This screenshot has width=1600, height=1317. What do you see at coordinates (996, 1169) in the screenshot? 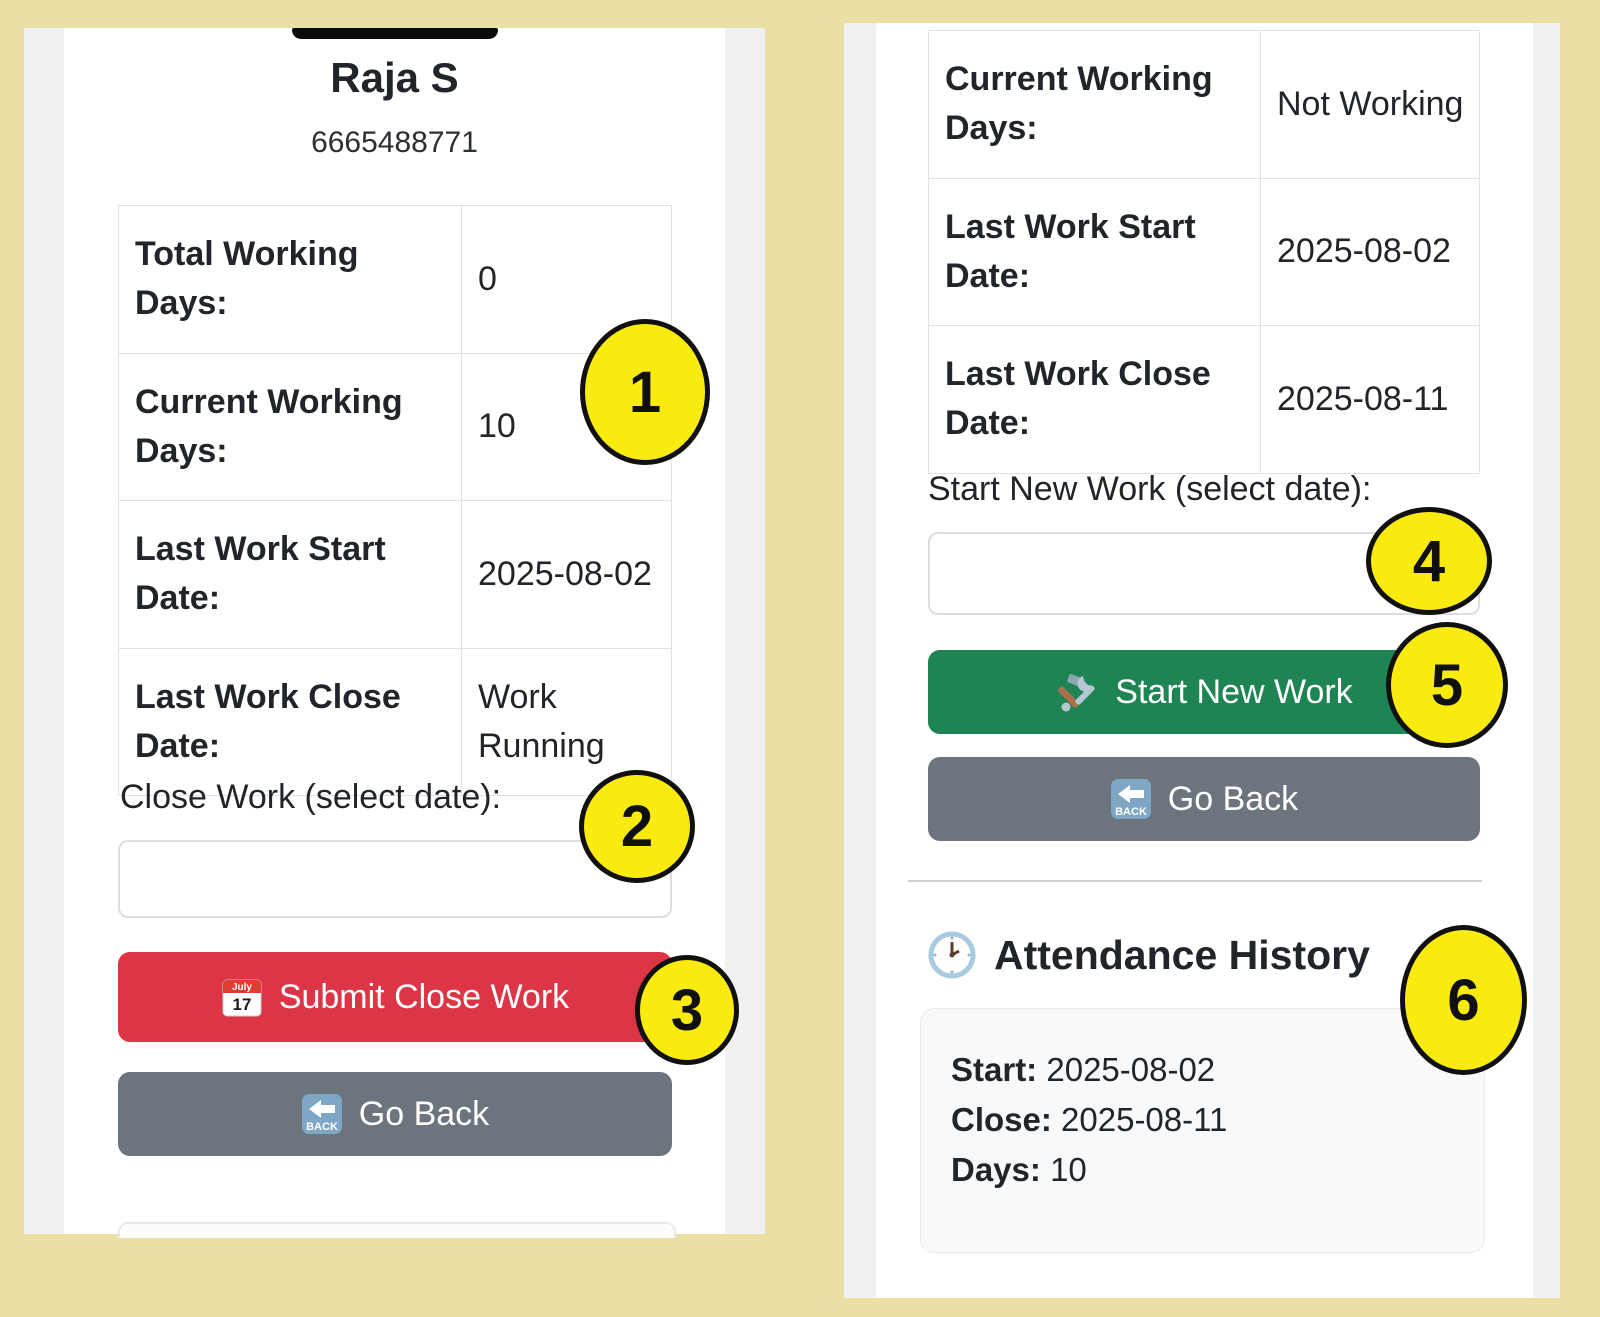
I see `history-days-label: Days:` at bounding box center [996, 1169].